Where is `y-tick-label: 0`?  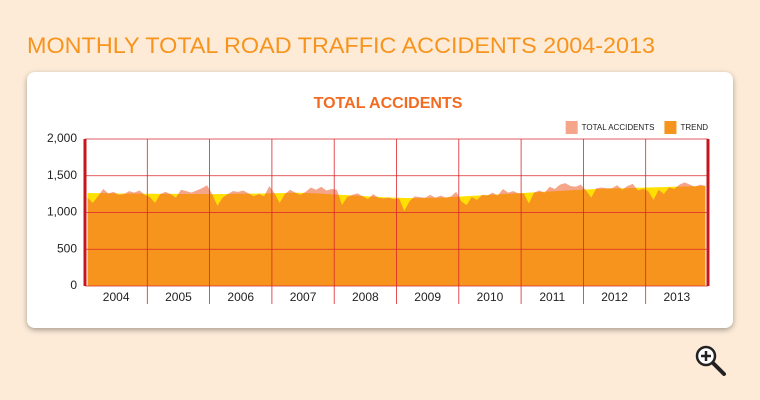 y-tick-label: 0 is located at coordinates (73, 285).